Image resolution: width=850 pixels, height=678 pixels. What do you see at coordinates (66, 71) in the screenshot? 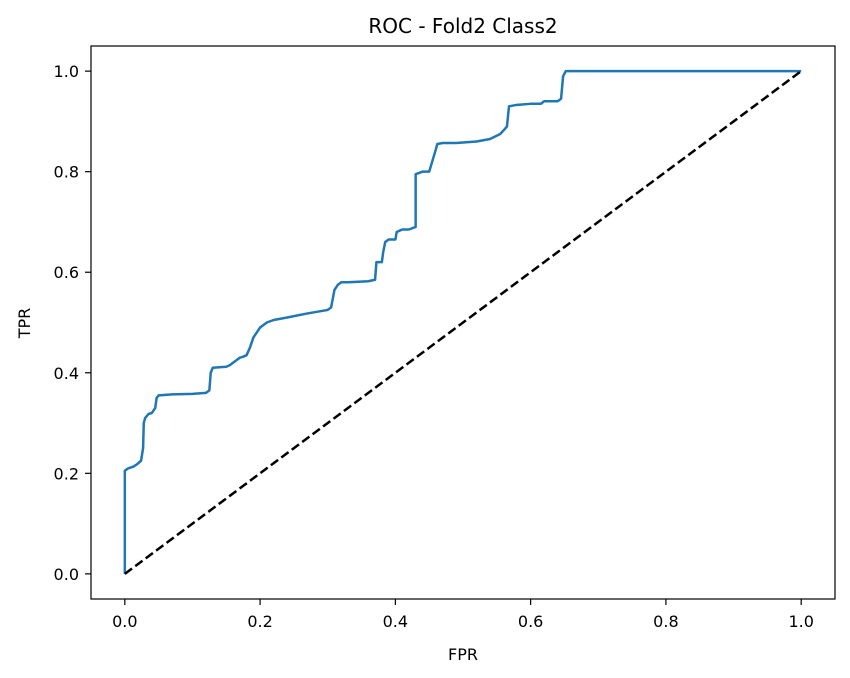
I see `y-tick-label: 1.0` at bounding box center [66, 71].